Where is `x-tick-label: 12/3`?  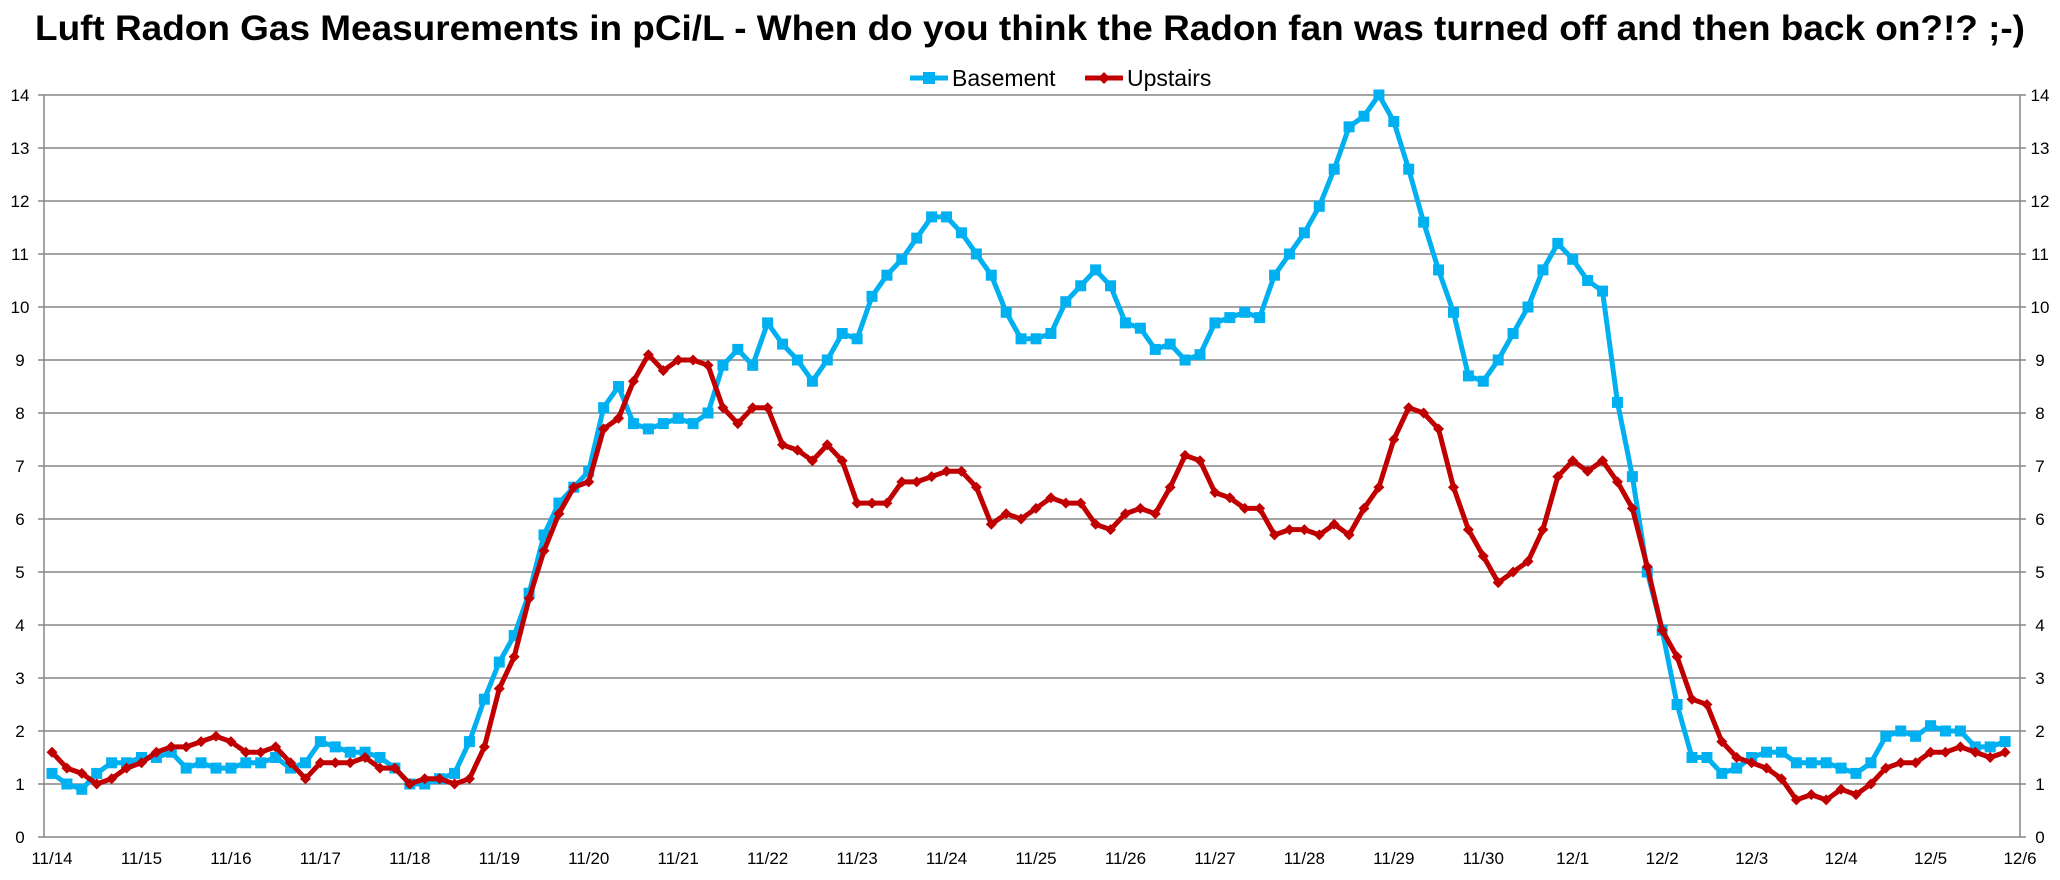 x-tick-label: 12/3 is located at coordinates (1751, 858).